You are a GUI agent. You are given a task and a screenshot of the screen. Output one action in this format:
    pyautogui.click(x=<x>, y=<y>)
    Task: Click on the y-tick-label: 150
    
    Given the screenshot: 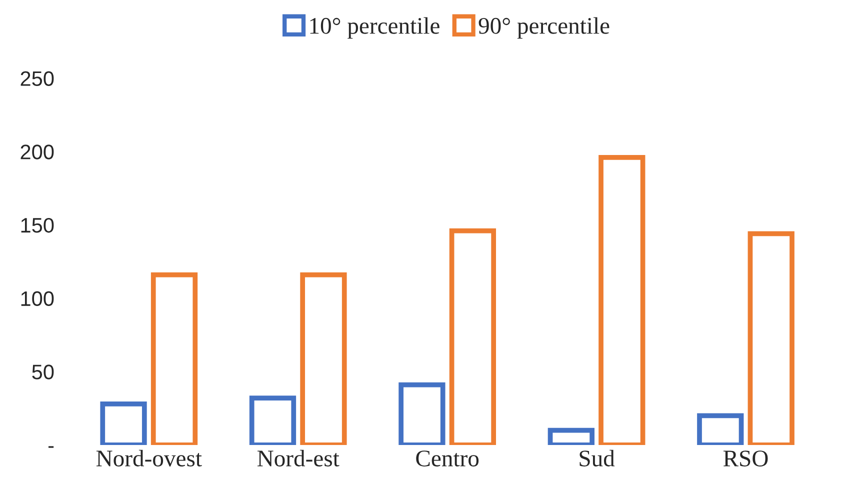 What is the action you would take?
    pyautogui.click(x=37, y=225)
    